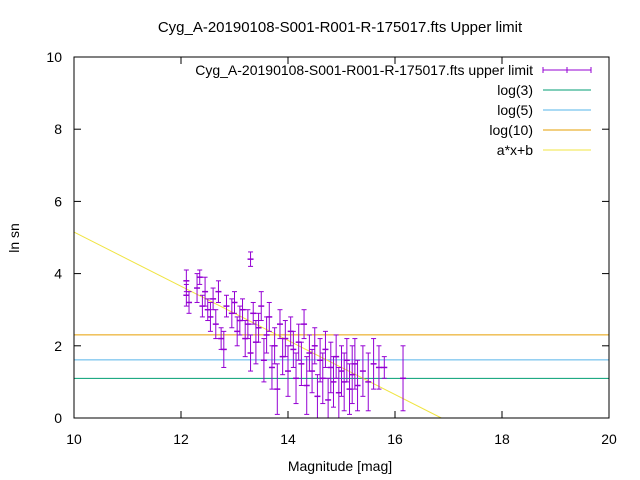  I want to click on points-layer, so click(295, 335).